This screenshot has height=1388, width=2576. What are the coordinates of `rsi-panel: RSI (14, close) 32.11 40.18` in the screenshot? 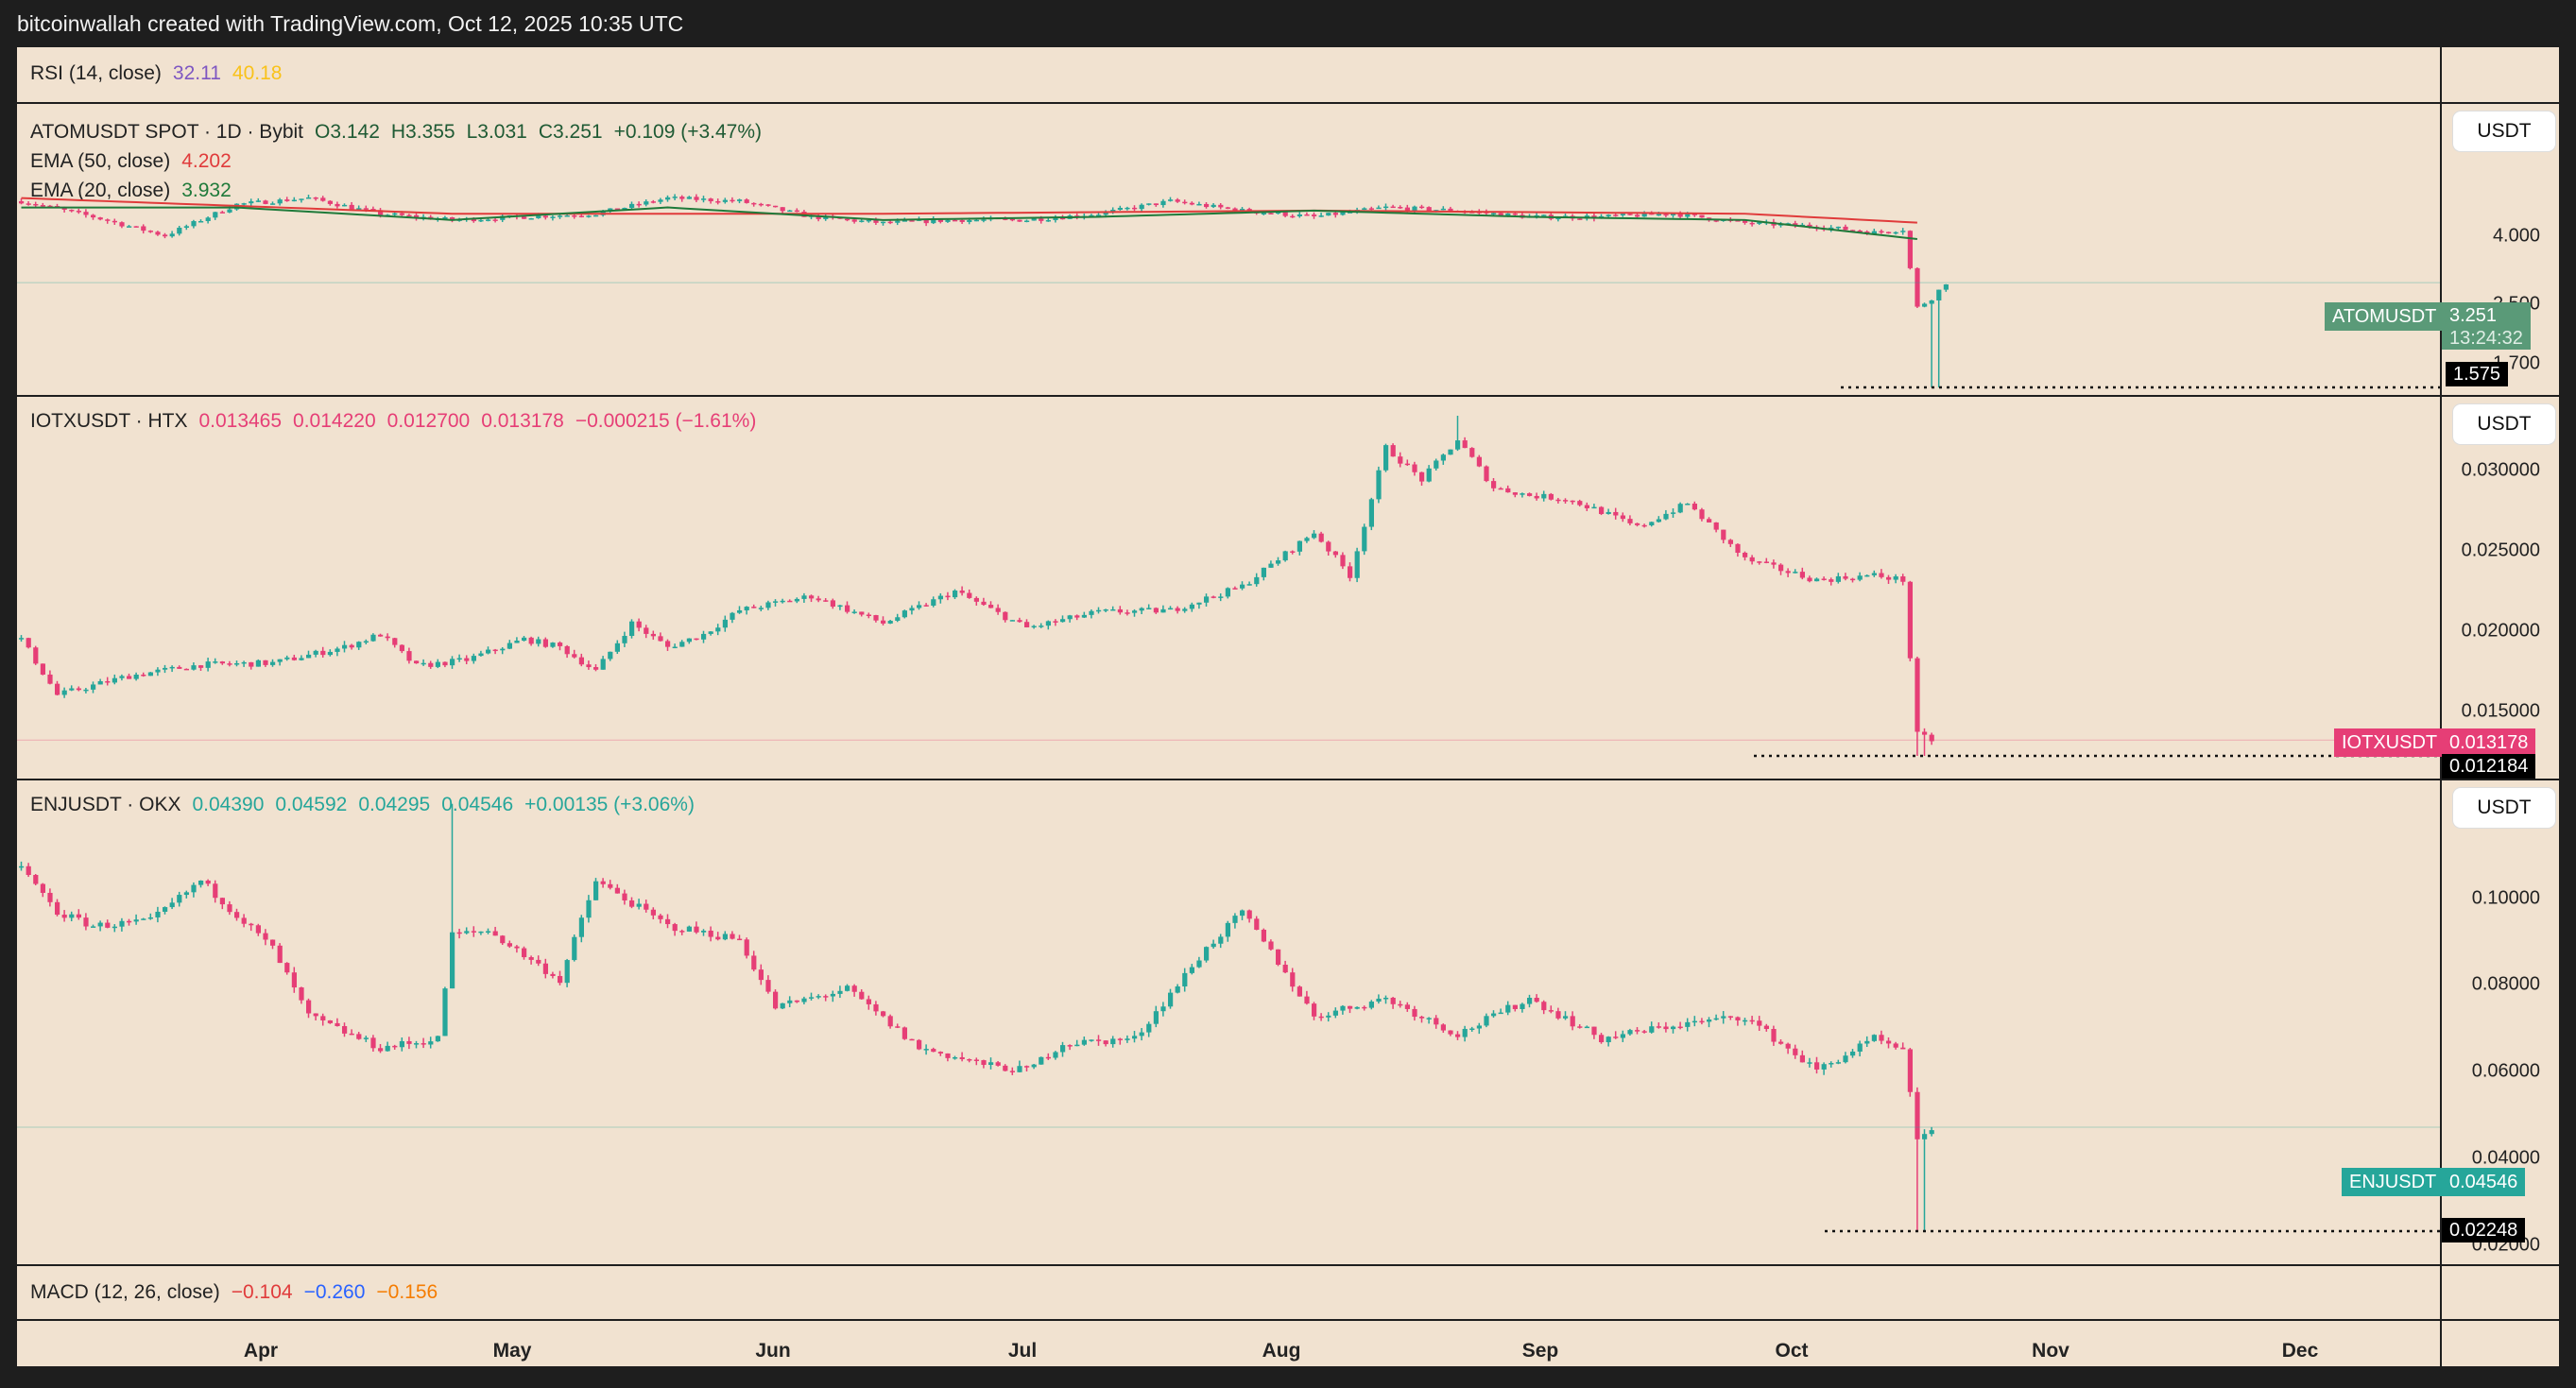 It's located at (1288, 75).